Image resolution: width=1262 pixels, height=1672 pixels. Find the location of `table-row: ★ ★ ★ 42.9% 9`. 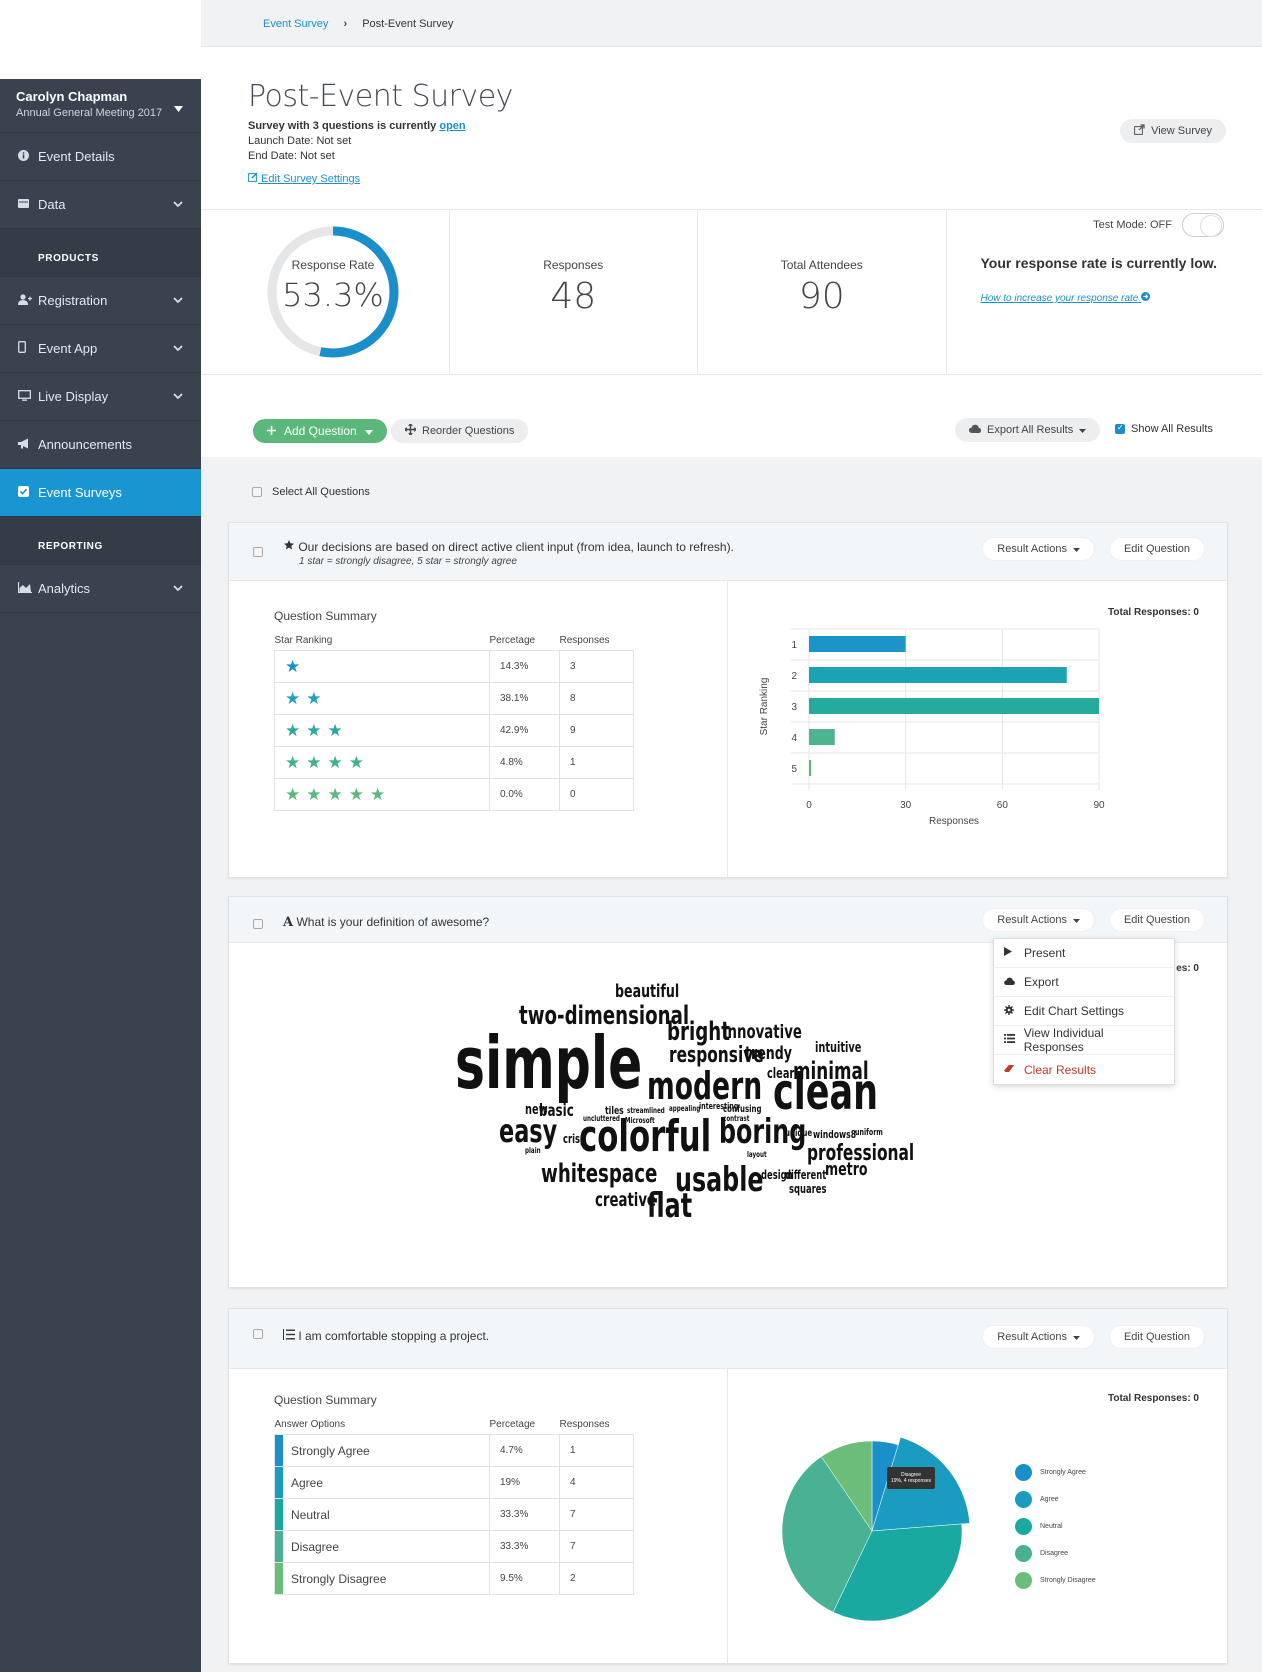

table-row: ★ ★ ★ 42.9% 9 is located at coordinates (454, 730).